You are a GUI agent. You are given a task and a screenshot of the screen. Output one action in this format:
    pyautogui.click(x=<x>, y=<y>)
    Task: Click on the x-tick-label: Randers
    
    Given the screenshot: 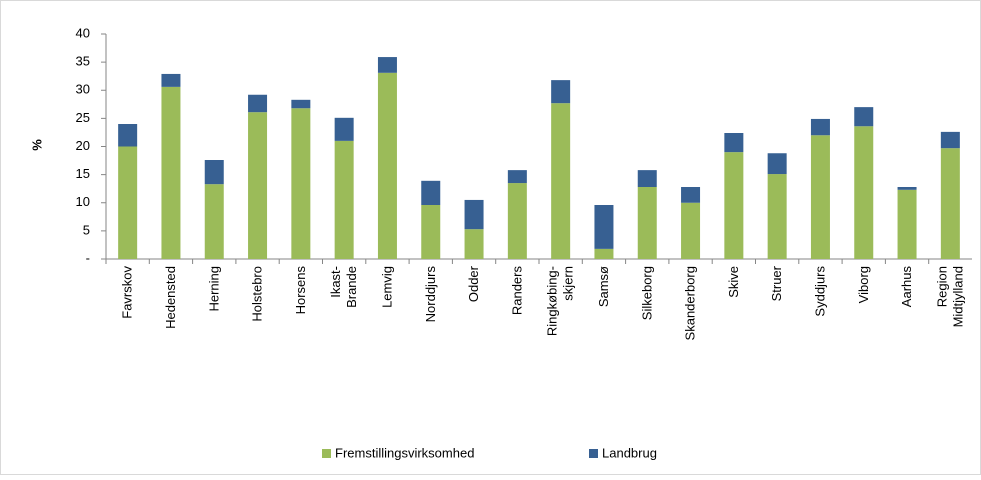 What is the action you would take?
    pyautogui.click(x=517, y=291)
    